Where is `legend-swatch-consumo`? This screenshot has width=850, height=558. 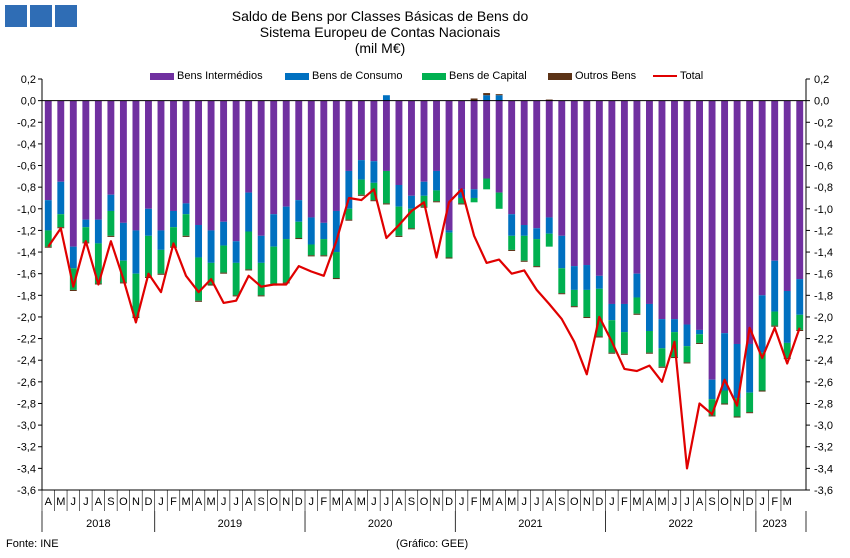 legend-swatch-consumo is located at coordinates (297, 76).